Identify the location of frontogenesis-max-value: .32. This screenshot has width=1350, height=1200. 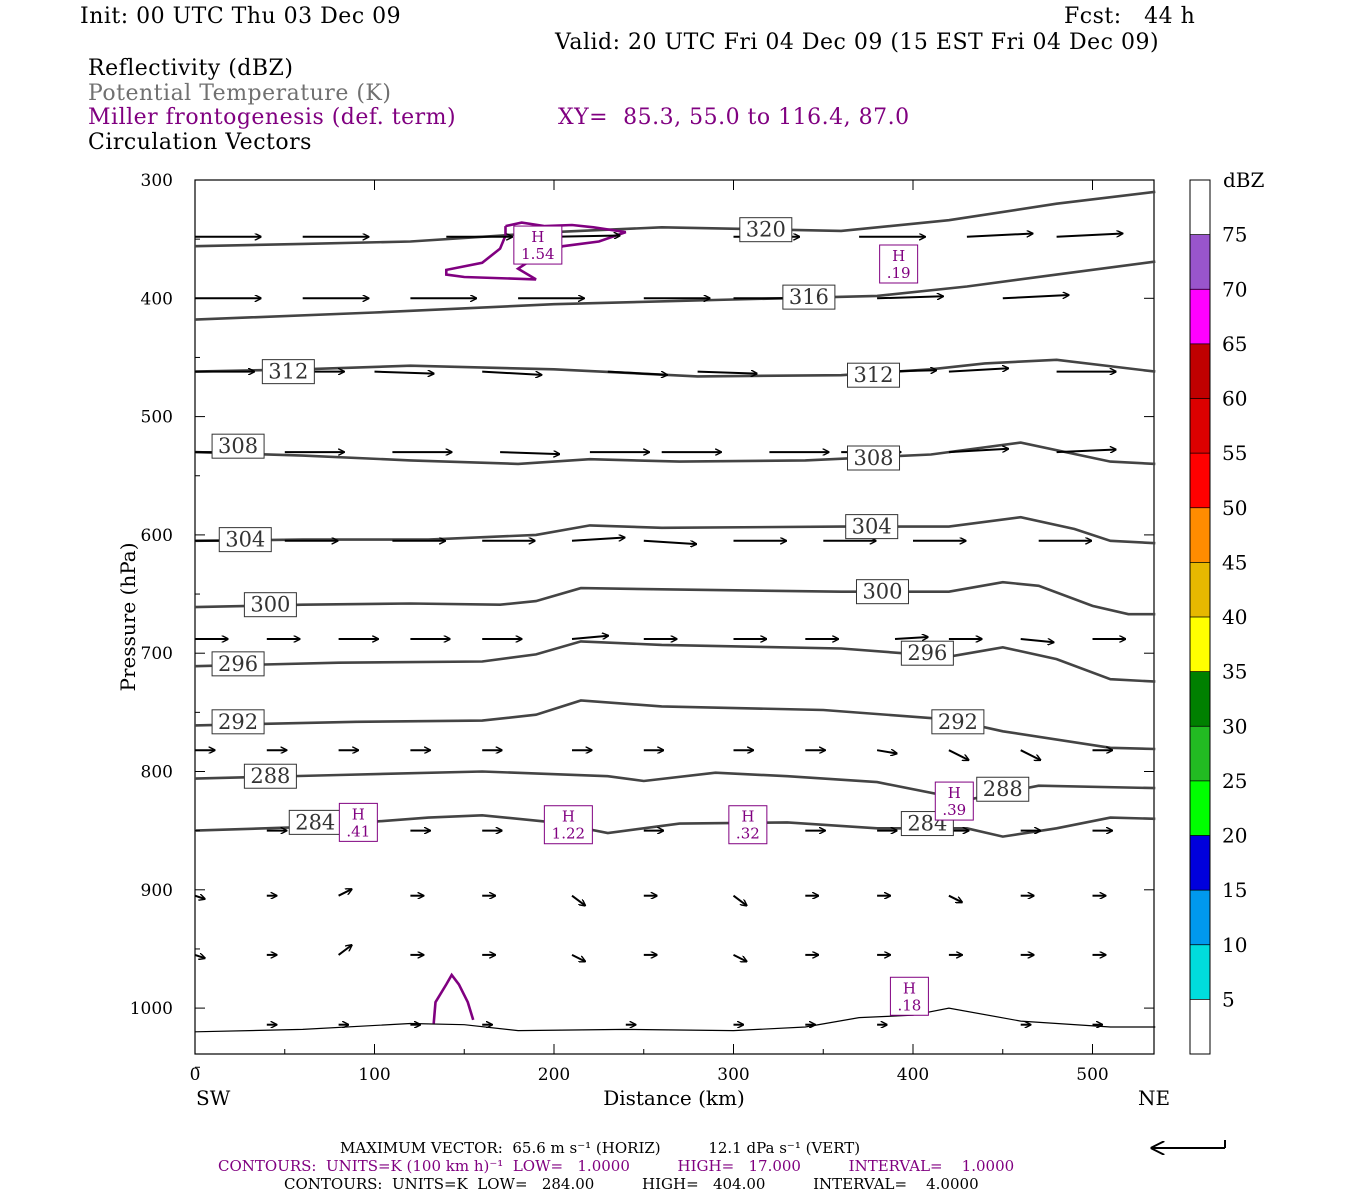
(748, 834).